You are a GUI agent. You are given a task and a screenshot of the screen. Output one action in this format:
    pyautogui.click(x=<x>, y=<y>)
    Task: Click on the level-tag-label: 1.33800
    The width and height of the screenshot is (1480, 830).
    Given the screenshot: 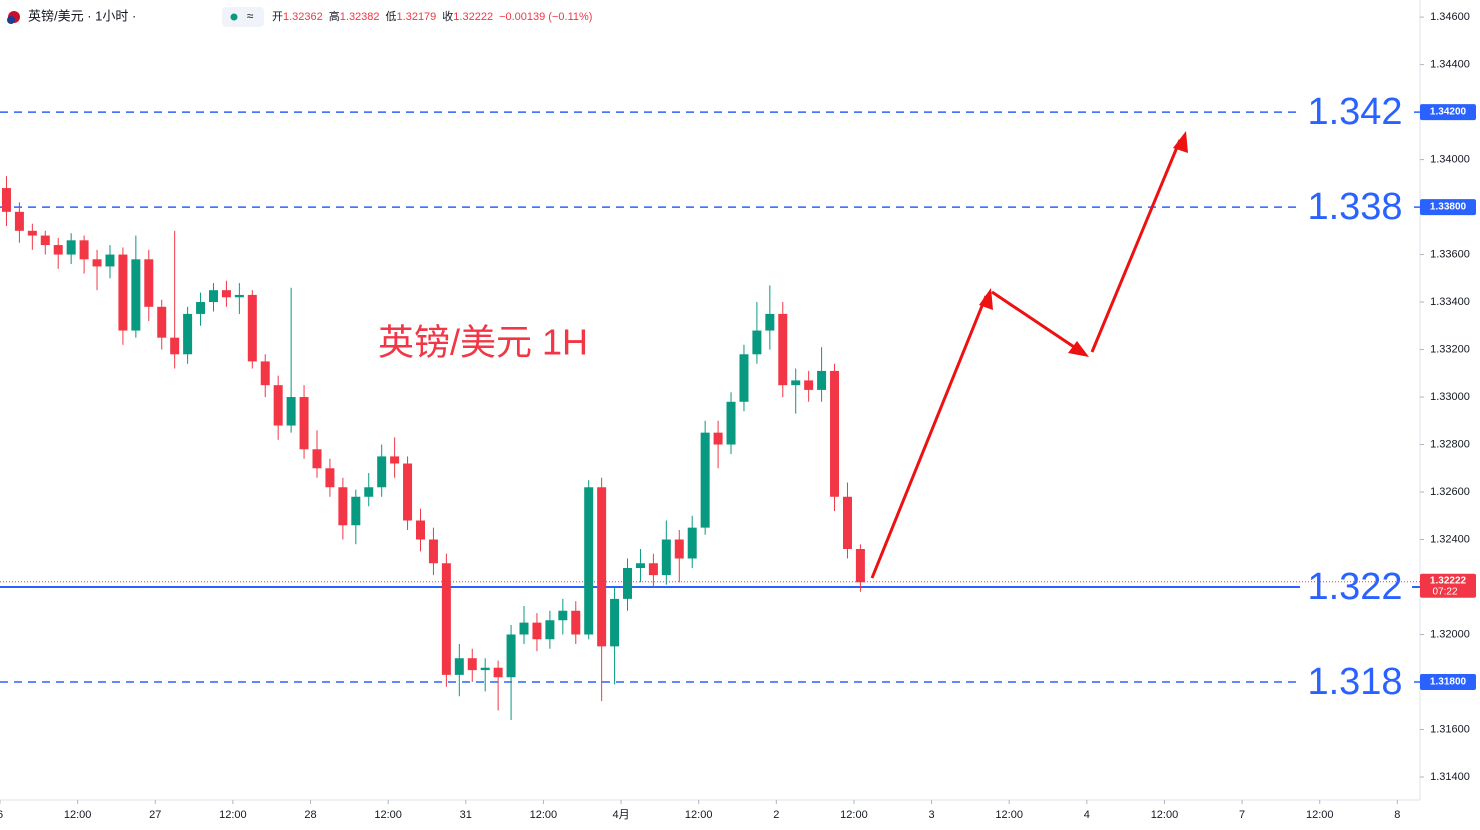 What is the action you would take?
    pyautogui.click(x=1448, y=207)
    